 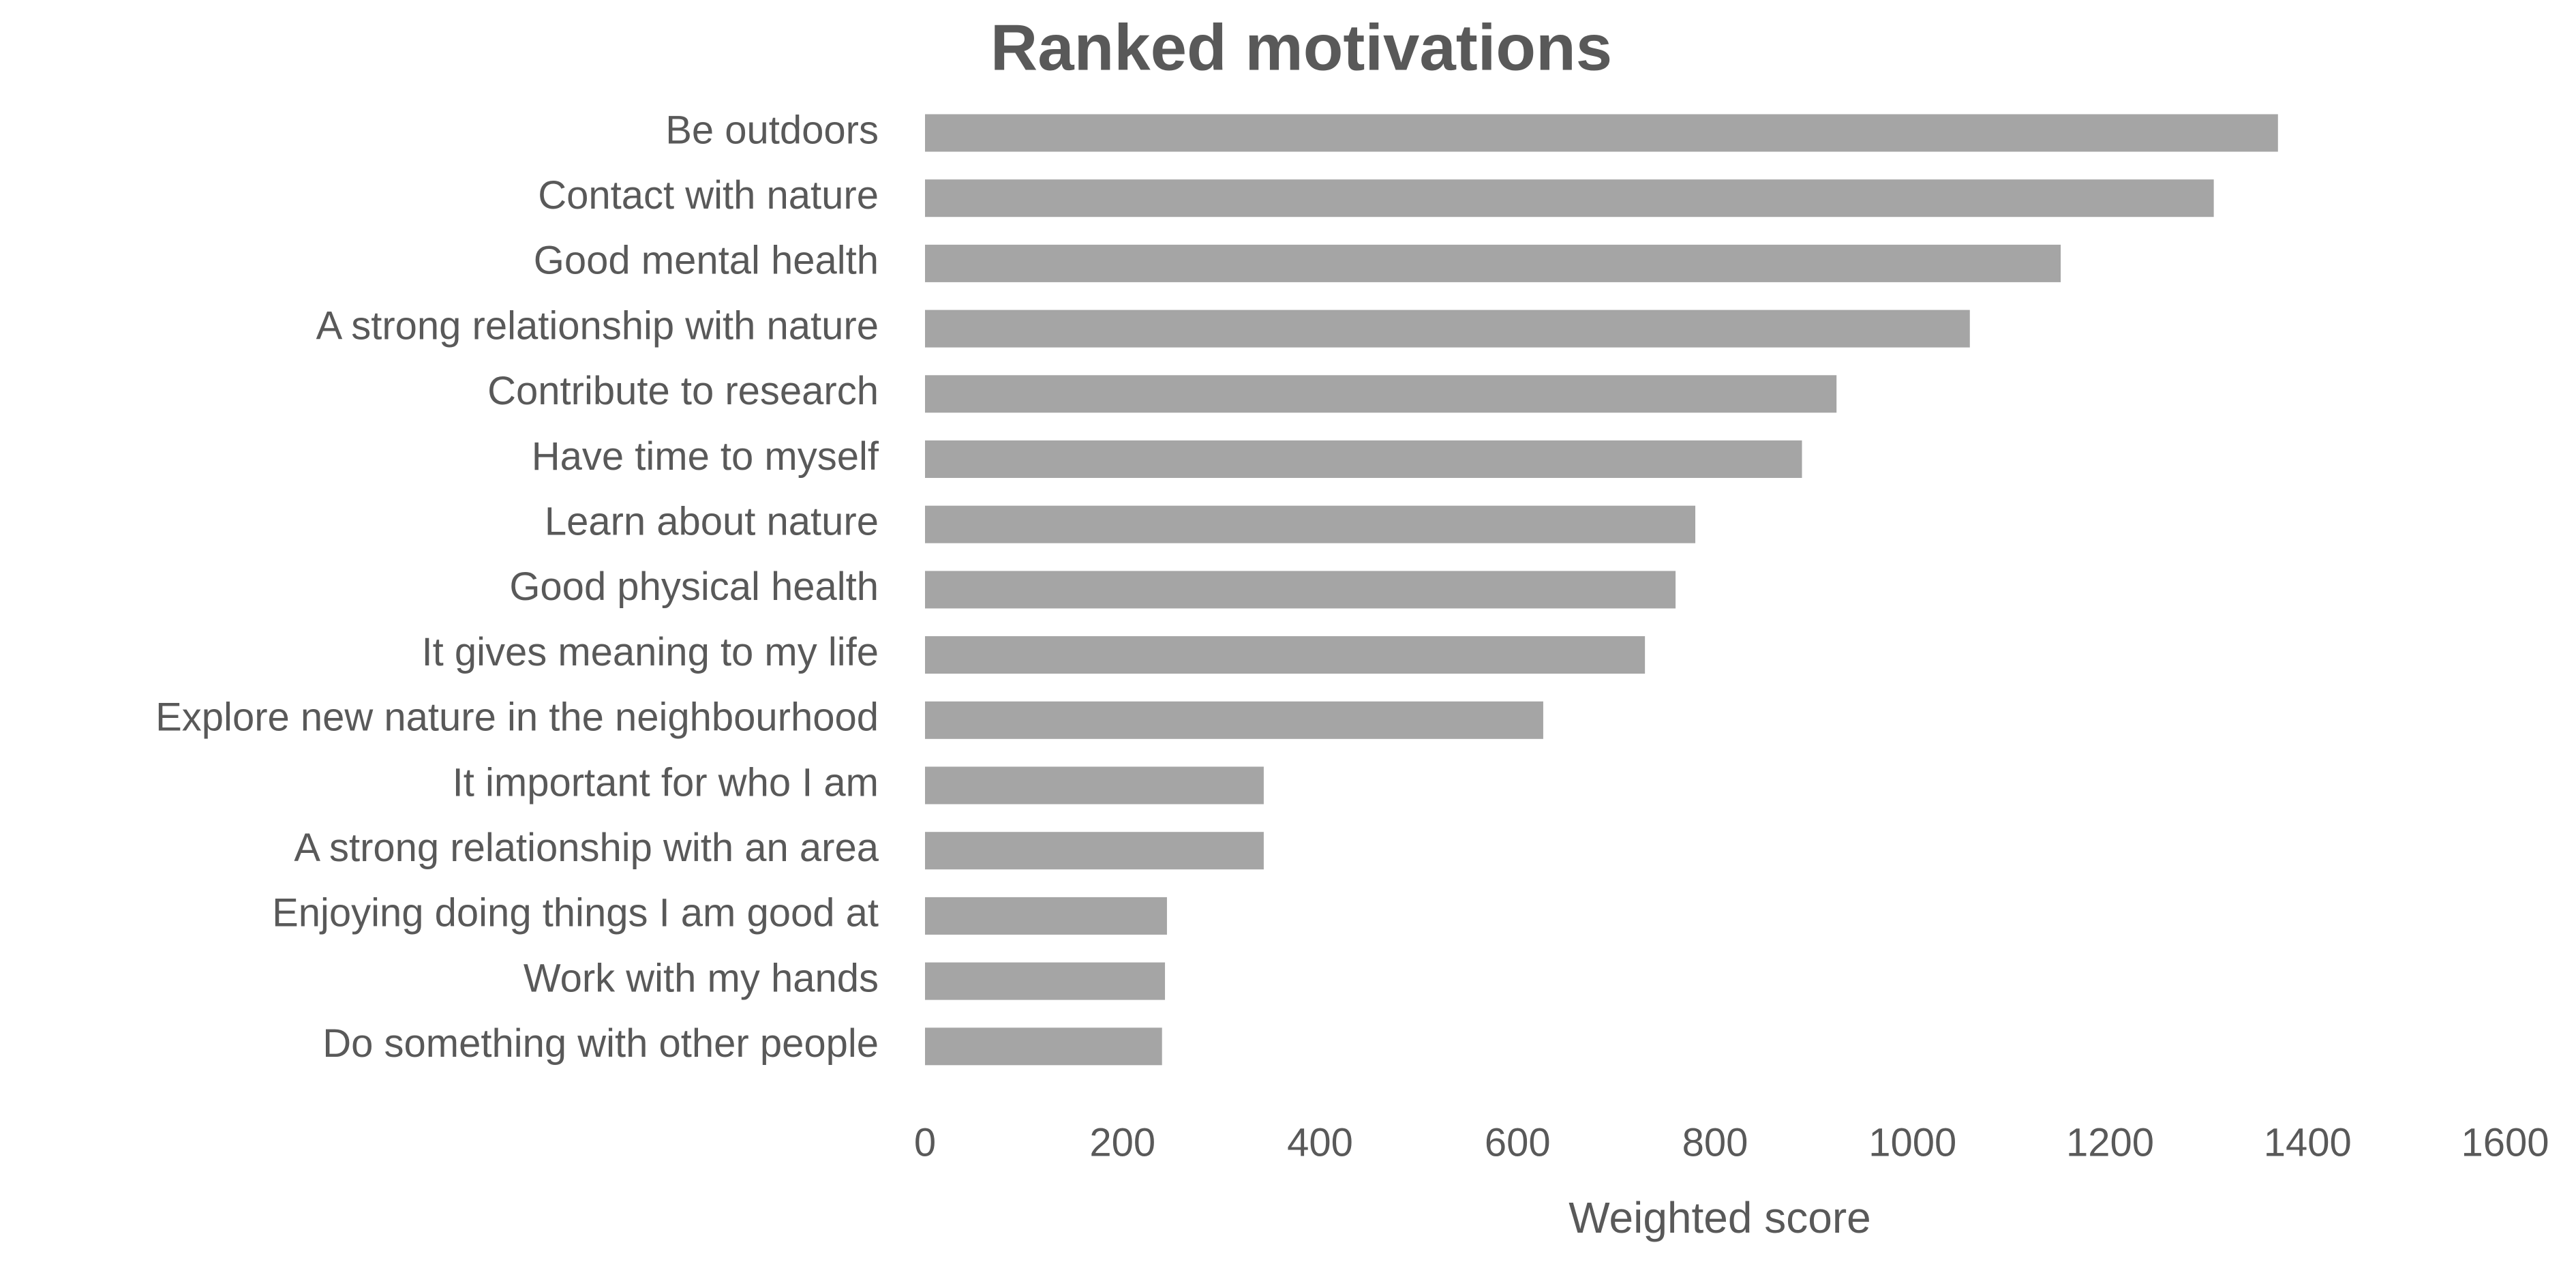 I want to click on x-tick-label: 200, so click(x=1122, y=1142).